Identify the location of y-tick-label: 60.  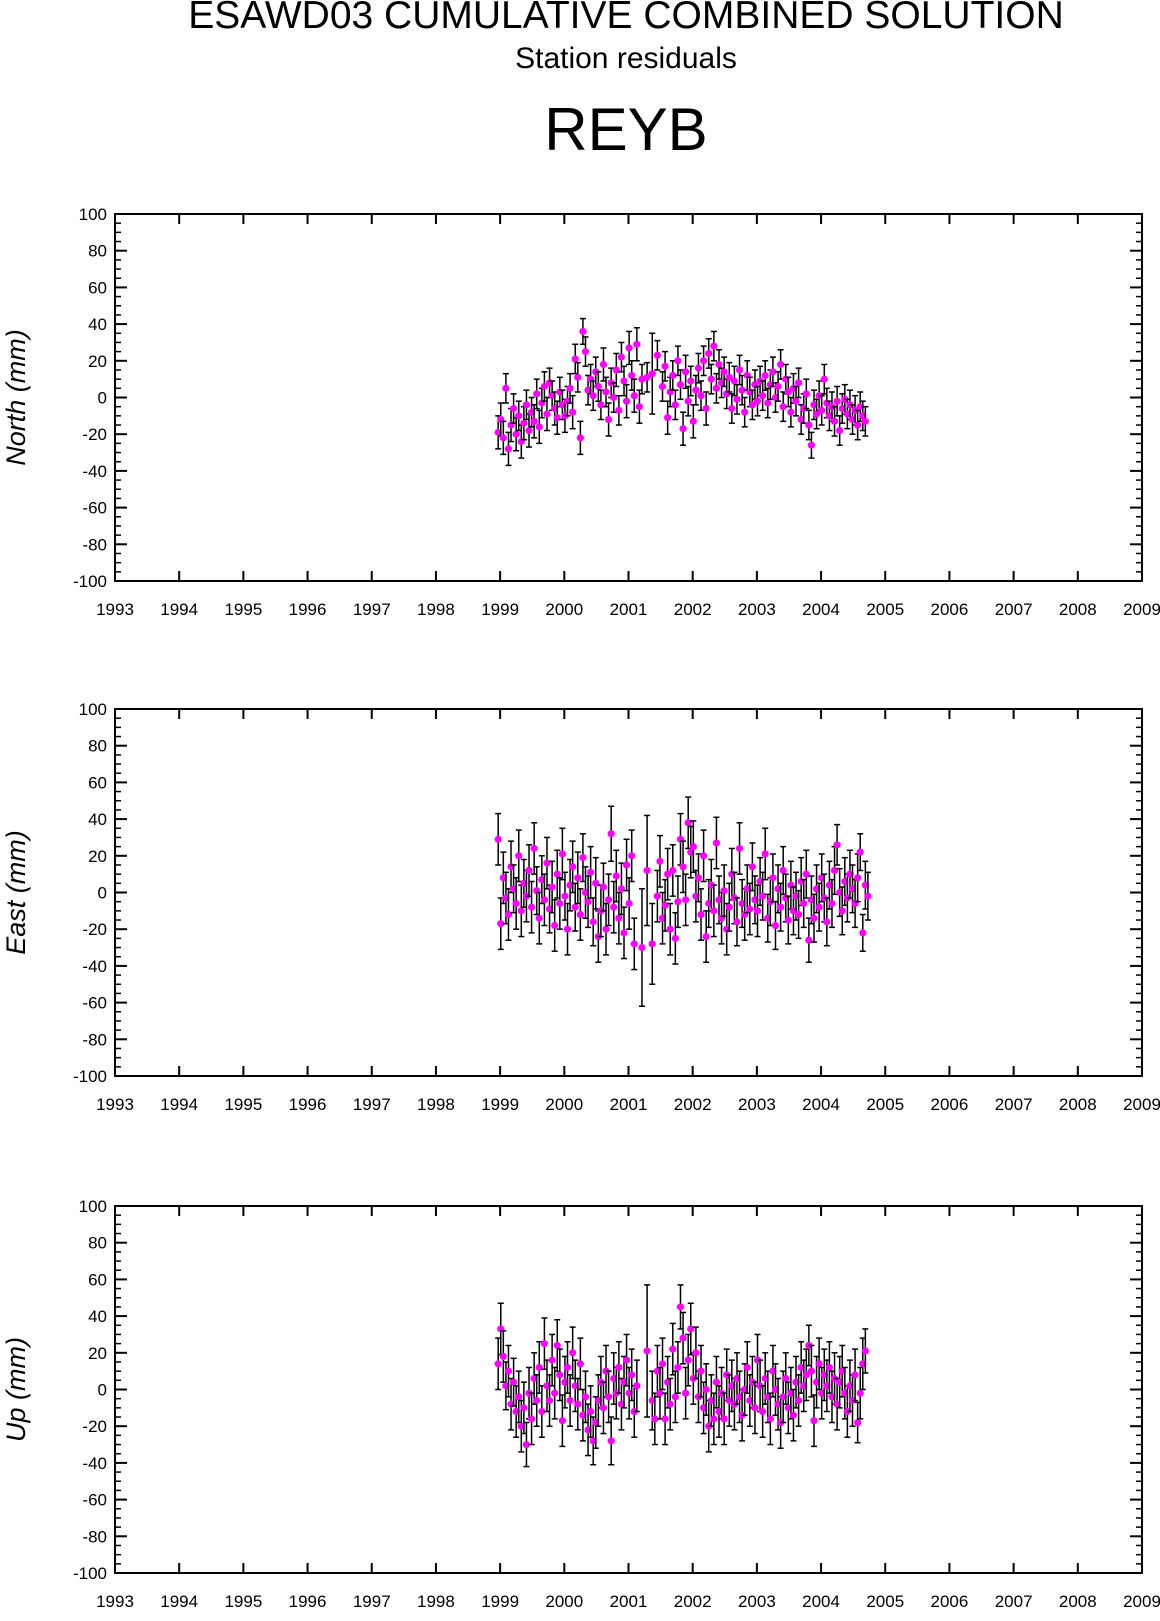
(97, 1279).